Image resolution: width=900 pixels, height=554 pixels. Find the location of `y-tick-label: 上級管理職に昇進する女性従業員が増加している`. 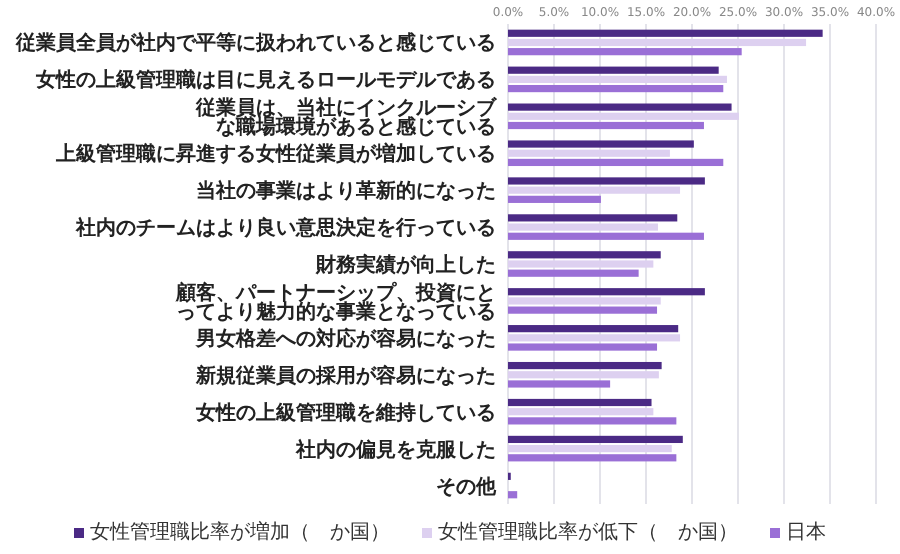

y-tick-label: 上級管理職に昇進する女性従業員が増加している is located at coordinates (275, 154).